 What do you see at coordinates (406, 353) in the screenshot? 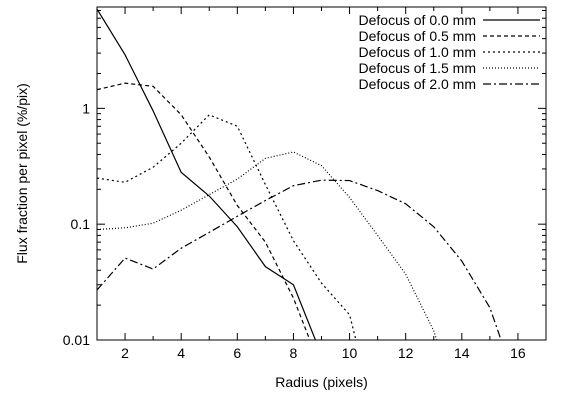
I see `x-tick-label: 12` at bounding box center [406, 353].